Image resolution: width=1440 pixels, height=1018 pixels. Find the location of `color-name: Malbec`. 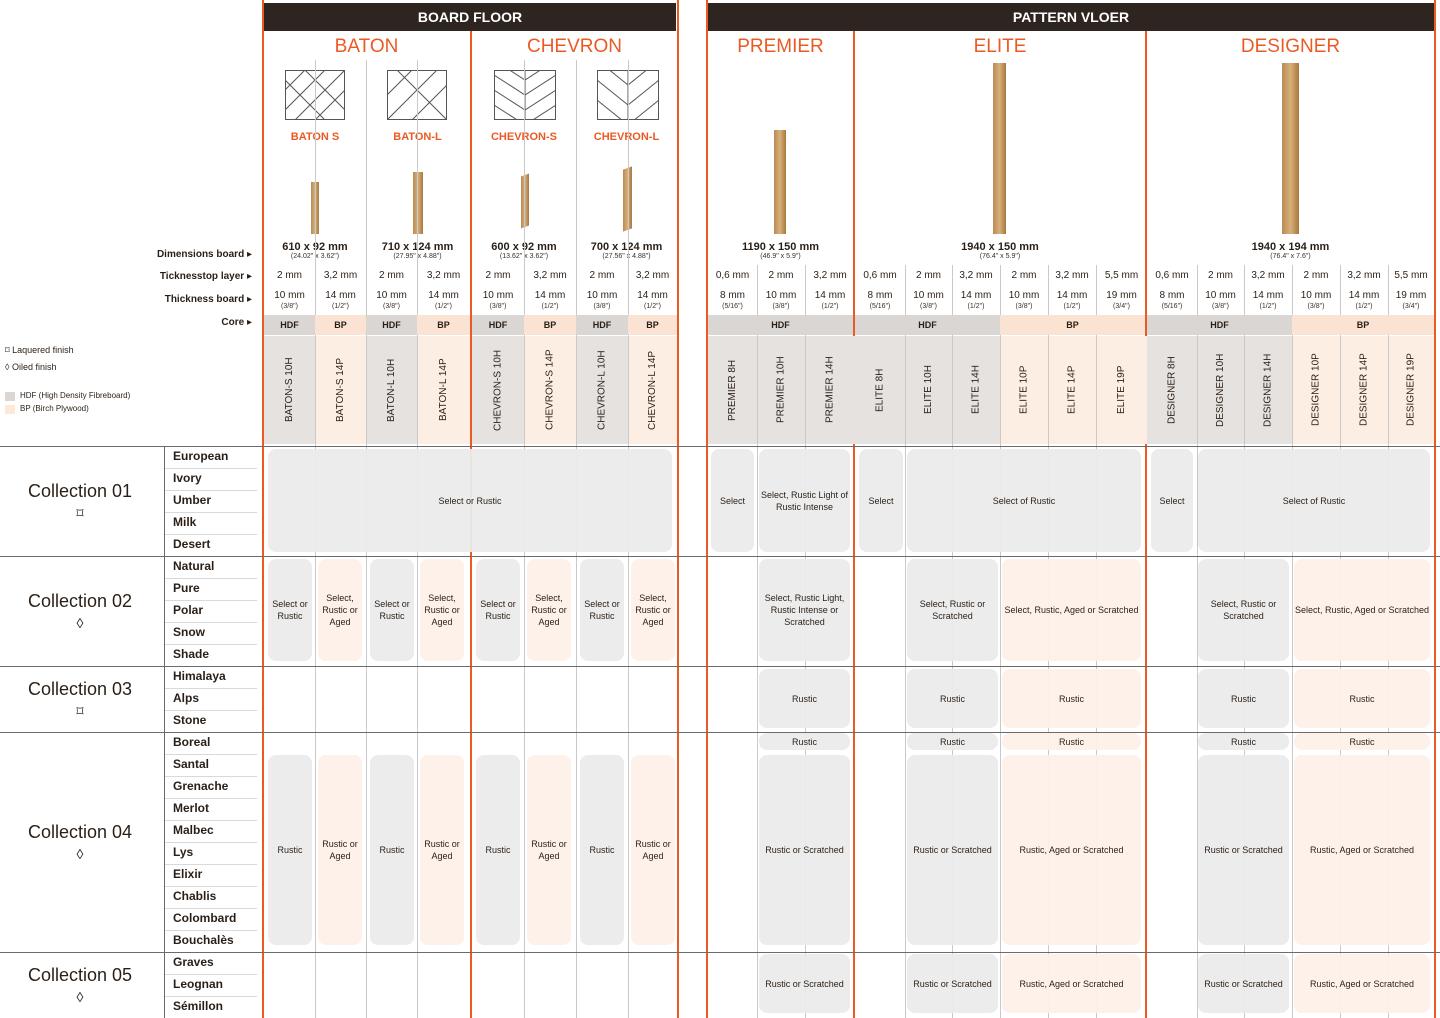

color-name: Malbec is located at coordinates (193, 830).